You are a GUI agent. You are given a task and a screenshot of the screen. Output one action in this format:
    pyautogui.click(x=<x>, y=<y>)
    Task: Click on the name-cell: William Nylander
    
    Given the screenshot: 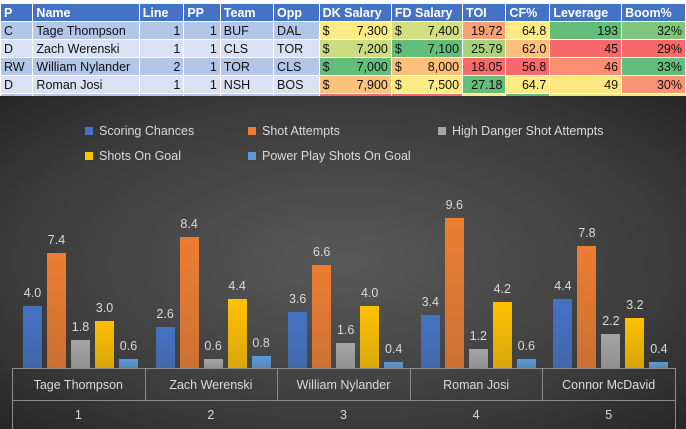 What is the action you would take?
    pyautogui.click(x=86, y=66)
    